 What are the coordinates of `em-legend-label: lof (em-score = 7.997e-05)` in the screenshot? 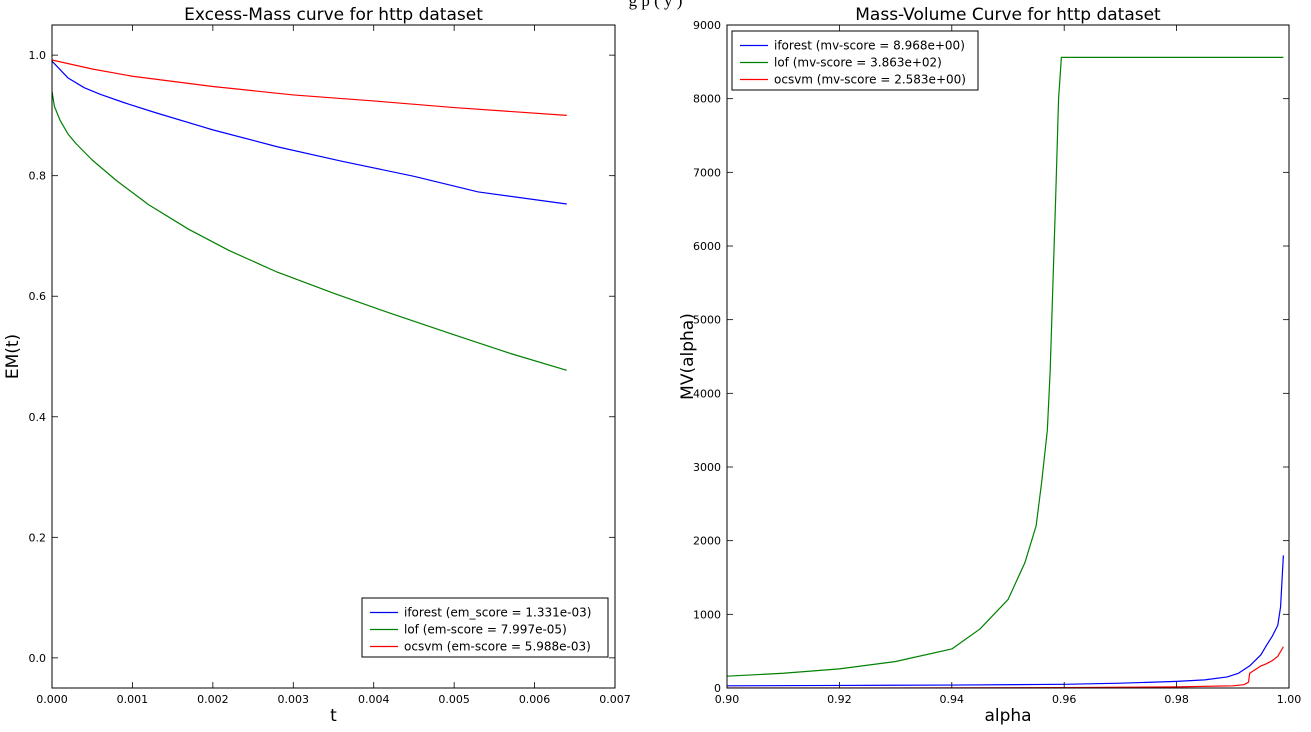 It's located at (485, 630).